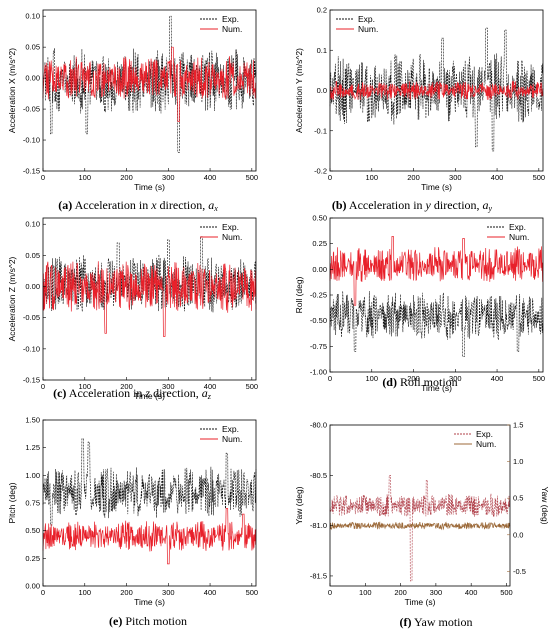 The height and width of the screenshot is (631, 550). Describe the element at coordinates (319, 218) in the screenshot. I see `y-tick-label: 0.50` at that location.